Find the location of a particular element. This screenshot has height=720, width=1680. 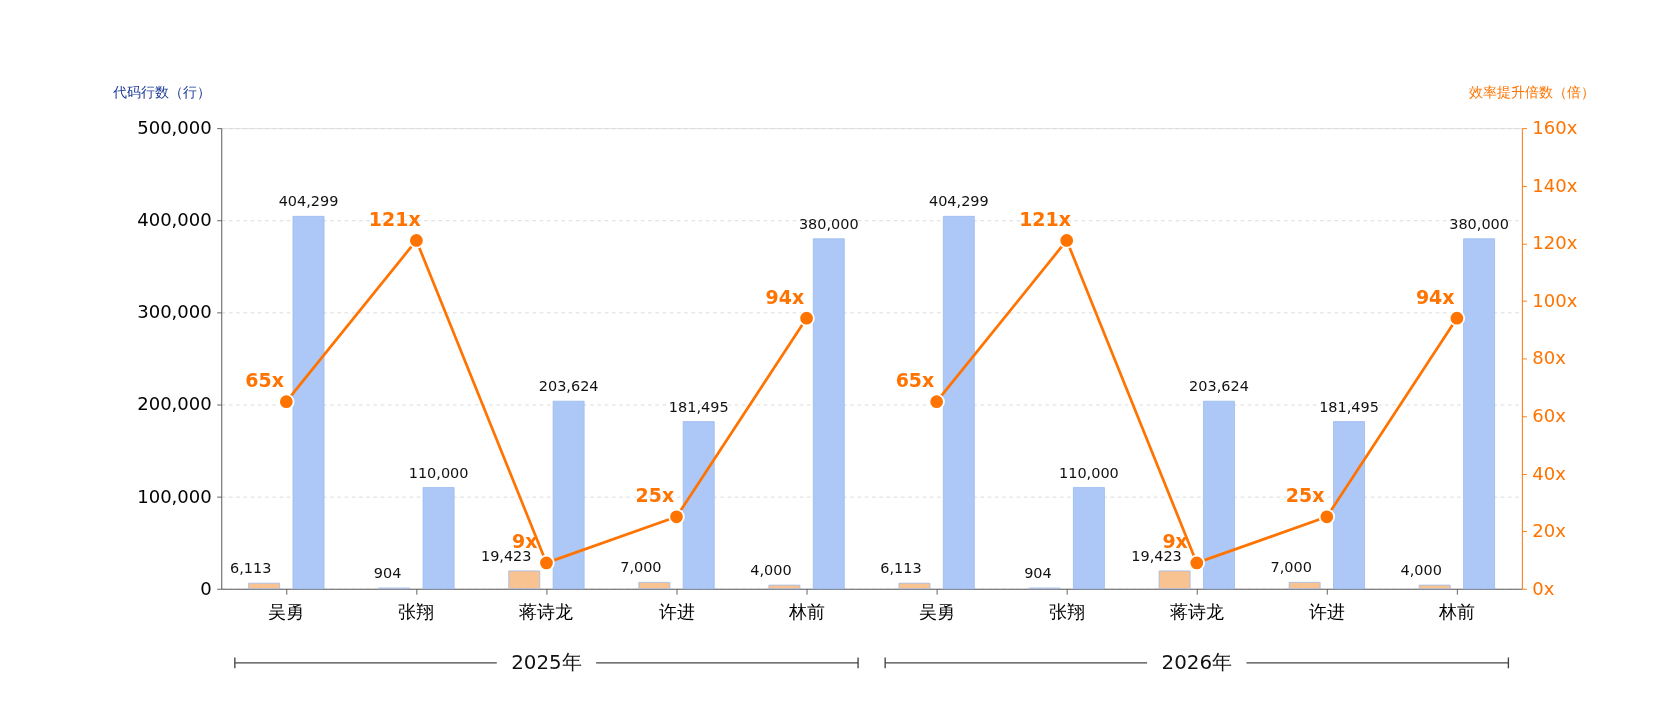

y2-tick-label: 20x is located at coordinates (1549, 531).